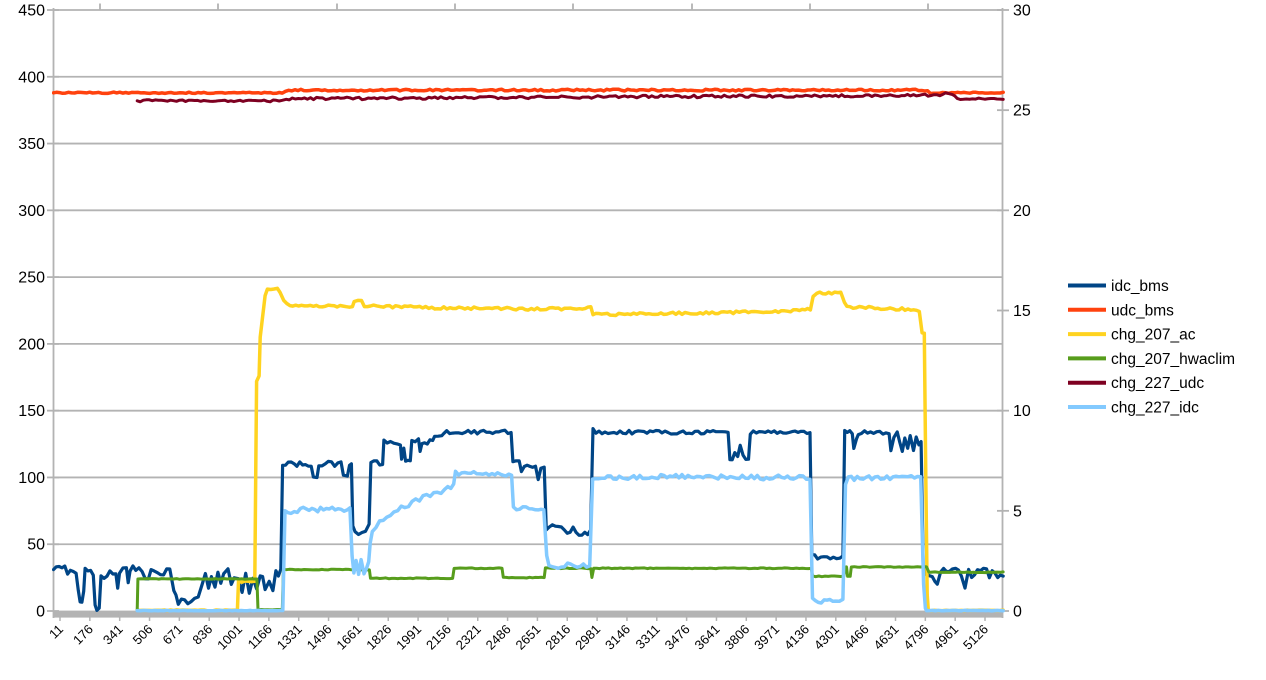 The width and height of the screenshot is (1266, 680). I want to click on x-tick-label: 2321, so click(468, 637).